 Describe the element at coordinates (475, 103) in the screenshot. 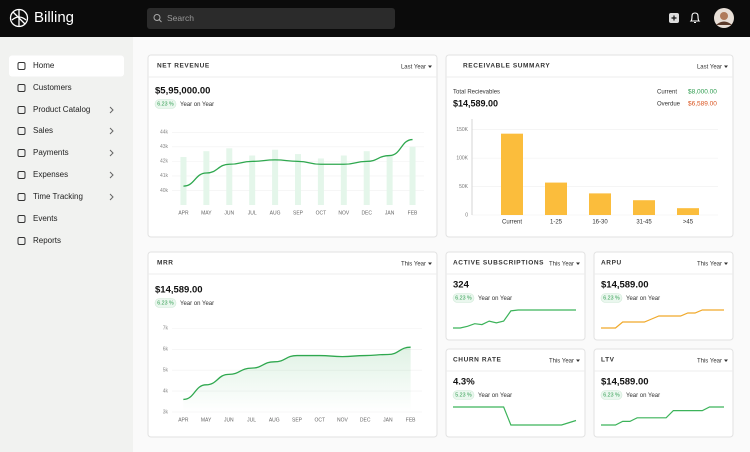

I see `summary-amount: $14,589.00` at that location.